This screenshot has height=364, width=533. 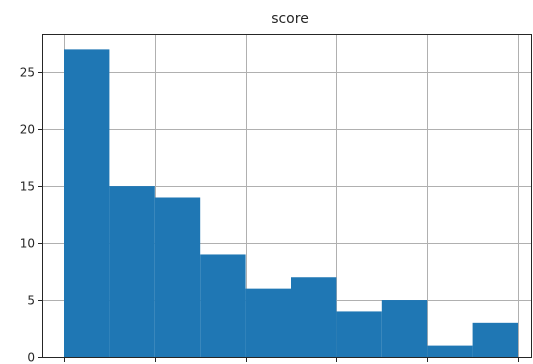 I want to click on y-tick-label-2: 10, so click(x=27, y=244).